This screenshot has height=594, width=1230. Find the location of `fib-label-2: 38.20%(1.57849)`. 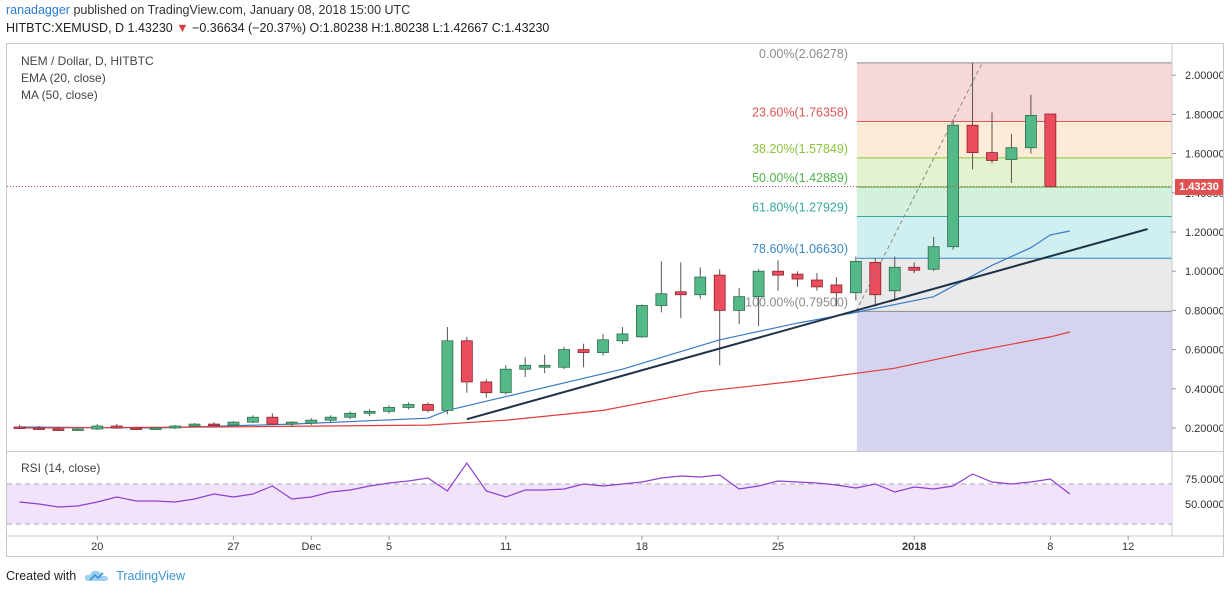

fib-label-2: 38.20%(1.57849) is located at coordinates (800, 149).